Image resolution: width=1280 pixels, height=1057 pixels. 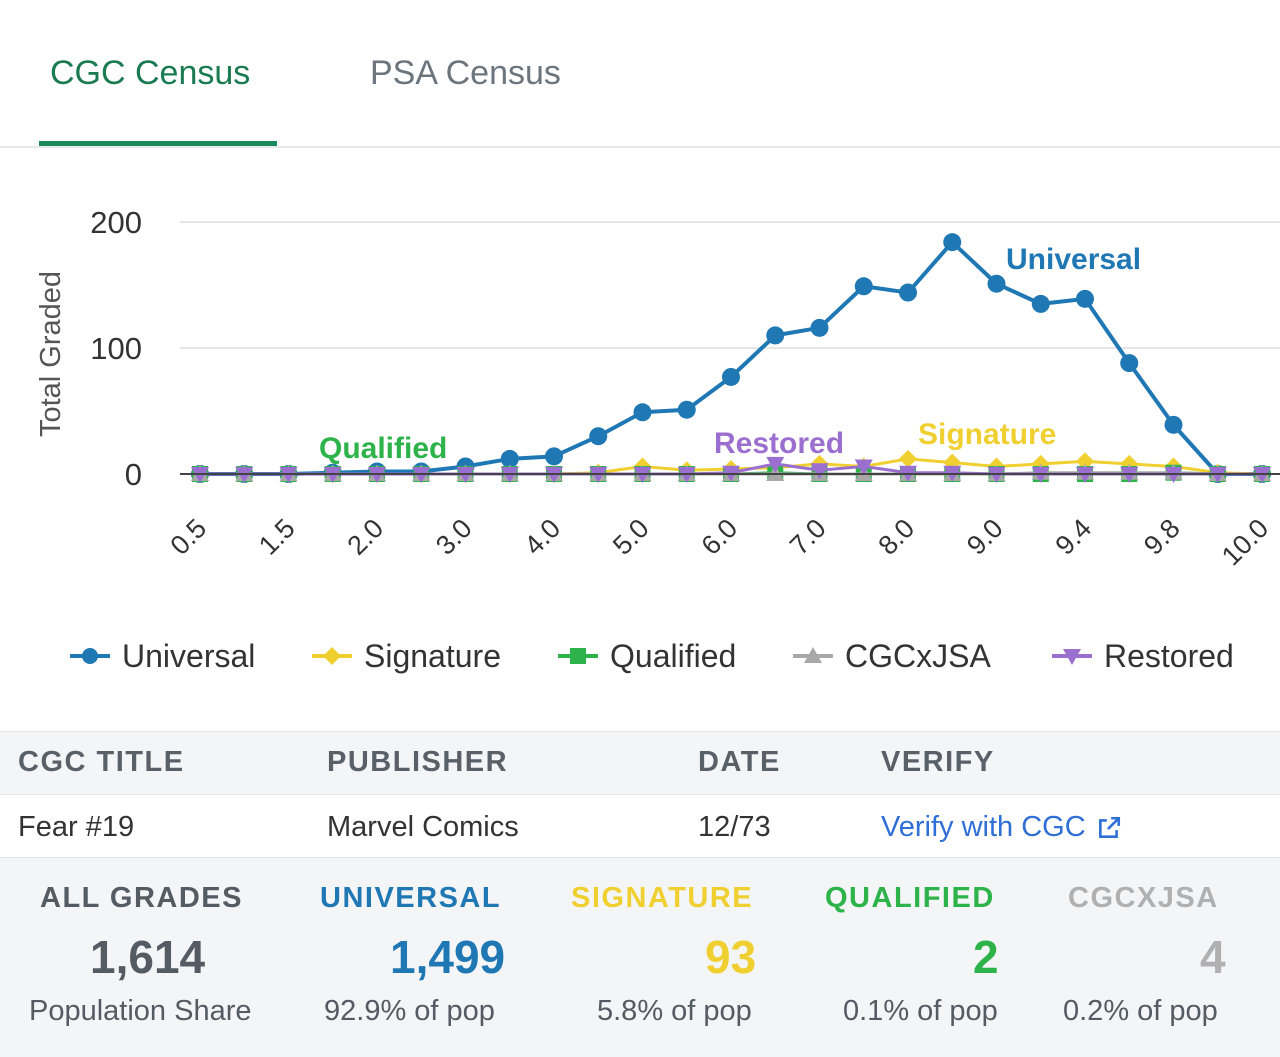 I want to click on header-cgc-title: CGC TITLE, so click(x=101, y=762).